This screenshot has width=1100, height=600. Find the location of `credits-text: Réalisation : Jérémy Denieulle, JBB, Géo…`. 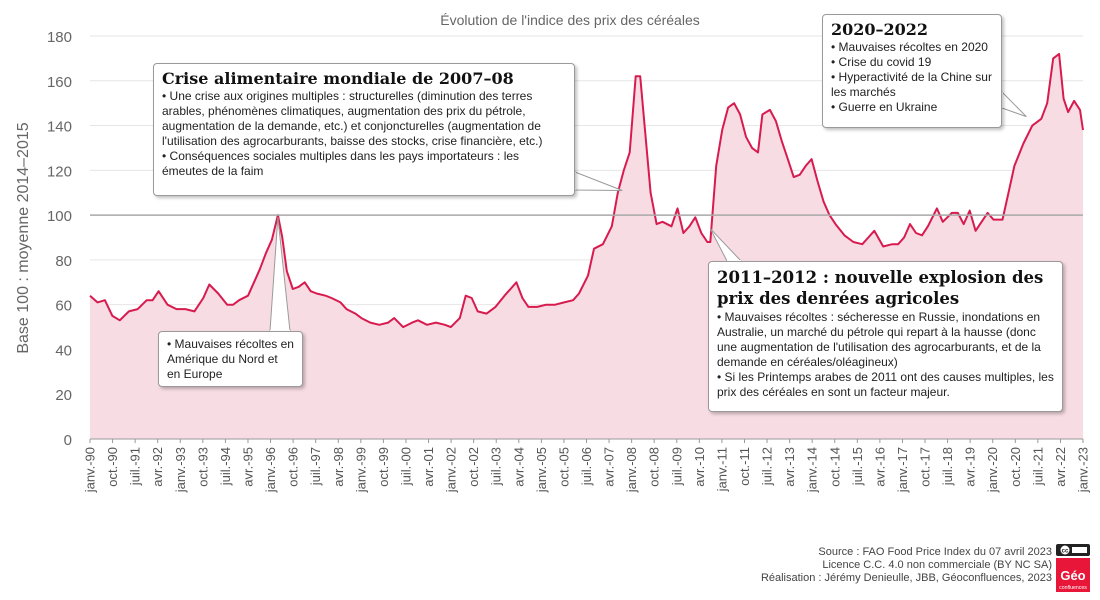

credits-text: Réalisation : Jérémy Denieulle, JBB, Géo… is located at coordinates (906, 578).